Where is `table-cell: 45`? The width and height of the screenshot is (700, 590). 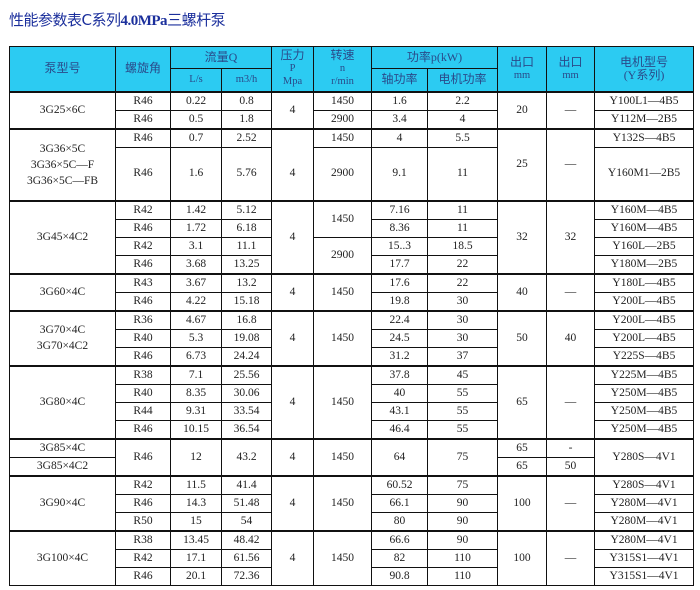 table-cell: 45 is located at coordinates (463, 374).